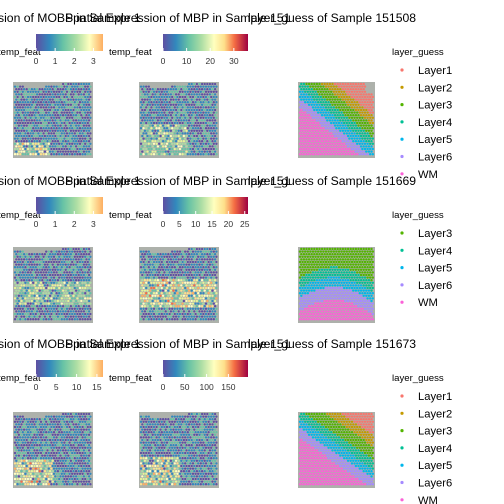 Image resolution: width=504 pixels, height=504 pixels. What do you see at coordinates (234, 61) in the screenshot?
I see `colorbar-tick-label: 30` at bounding box center [234, 61].